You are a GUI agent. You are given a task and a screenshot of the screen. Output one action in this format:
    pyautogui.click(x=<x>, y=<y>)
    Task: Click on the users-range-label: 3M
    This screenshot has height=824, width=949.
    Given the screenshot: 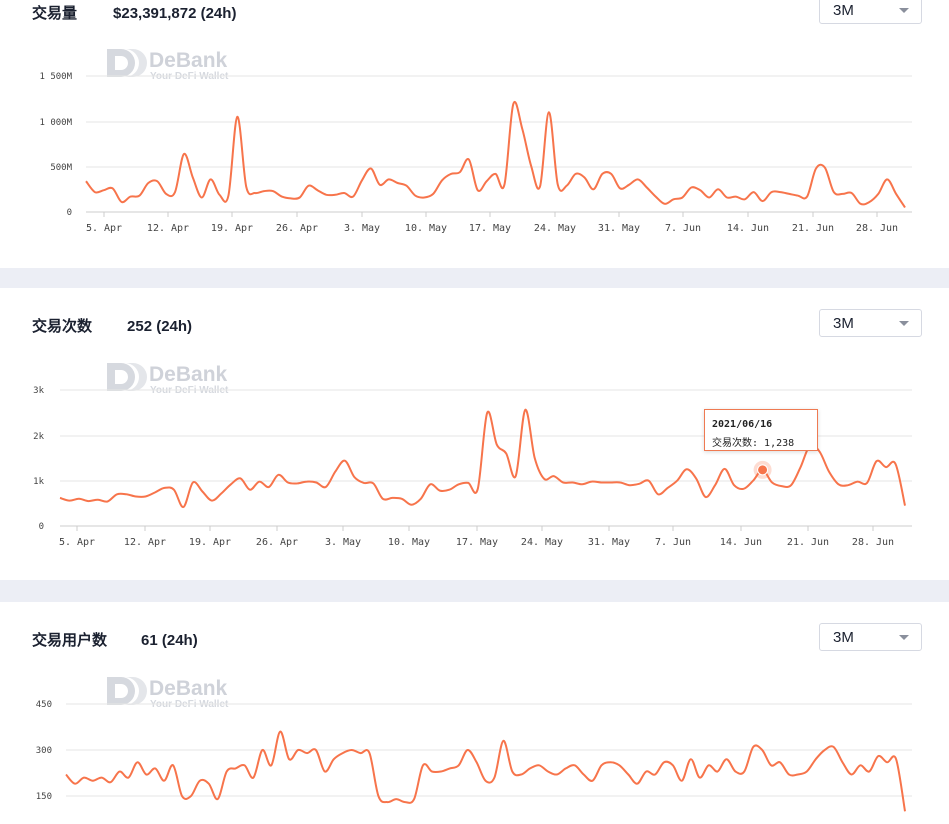 What is the action you would take?
    pyautogui.click(x=843, y=637)
    